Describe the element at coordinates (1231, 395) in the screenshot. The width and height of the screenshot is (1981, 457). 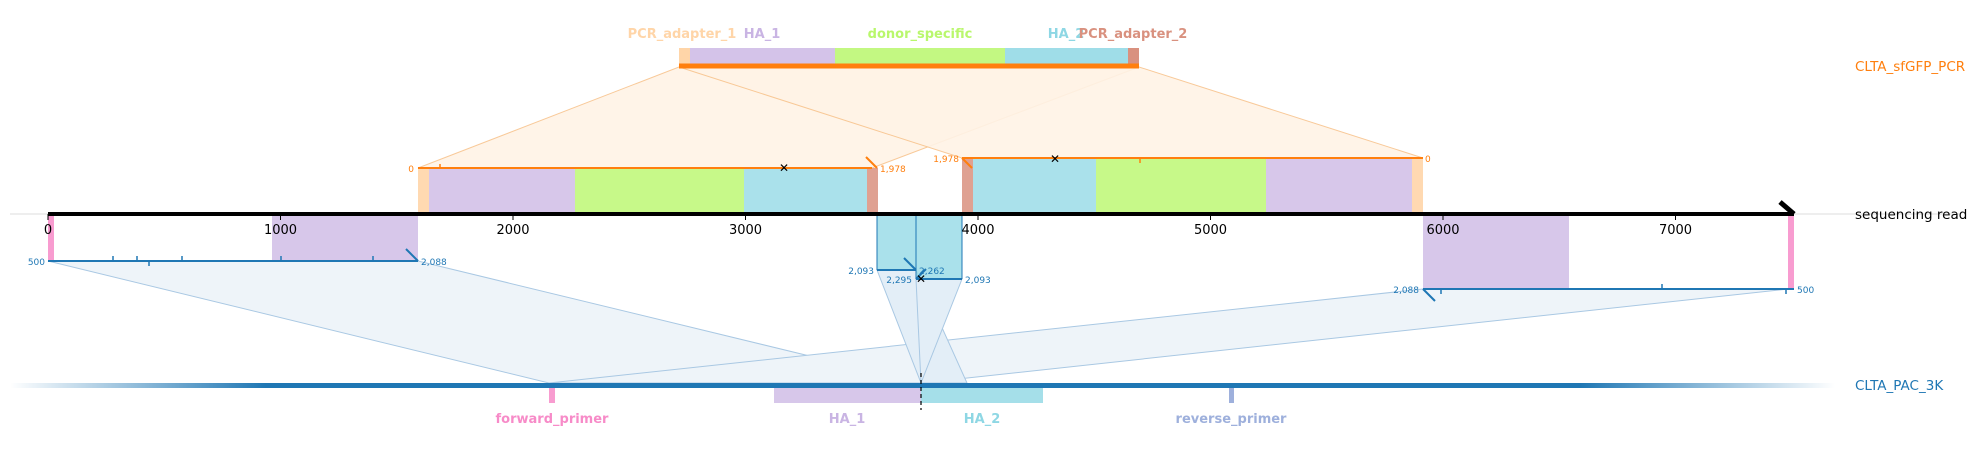
I see `ref-feature-reverse-primer-bar` at that location.